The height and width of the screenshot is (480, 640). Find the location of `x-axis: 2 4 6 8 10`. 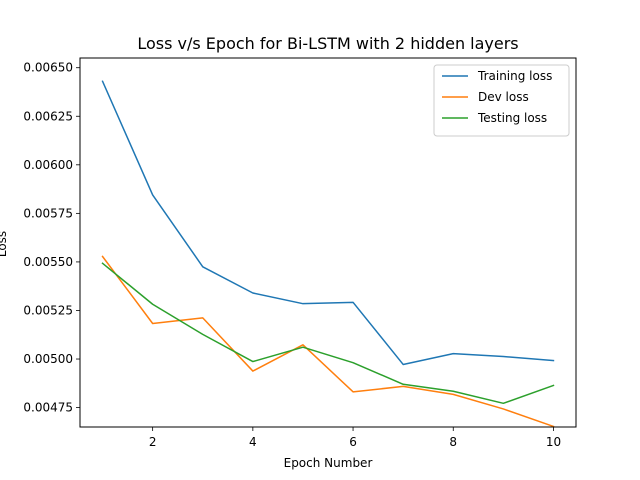

x-axis: 2 4 6 8 10 is located at coordinates (355, 438).